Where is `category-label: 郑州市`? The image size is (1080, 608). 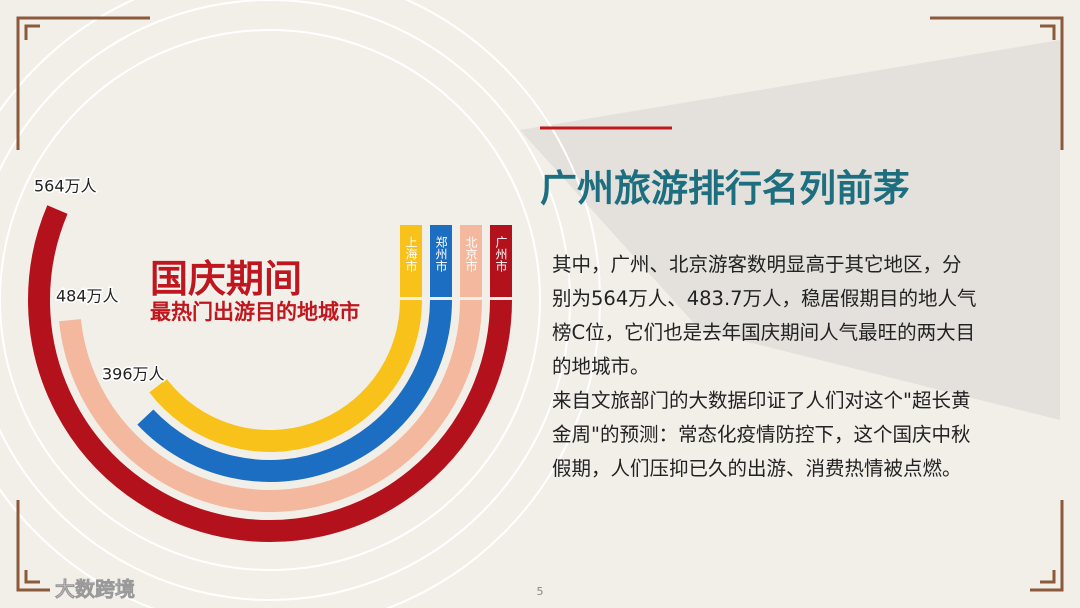
category-label: 郑州市 is located at coordinates (441, 253).